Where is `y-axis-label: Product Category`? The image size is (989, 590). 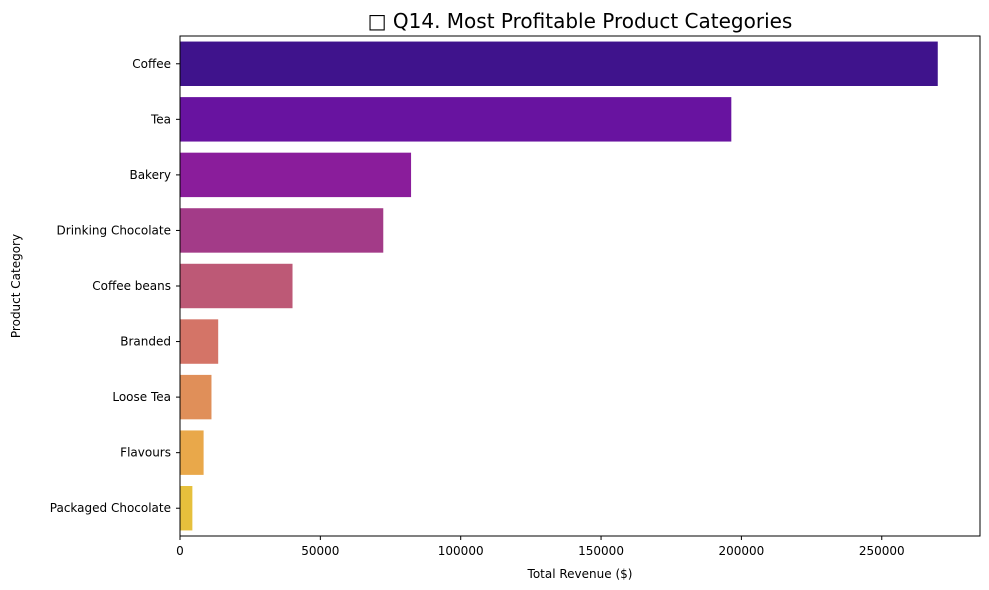 y-axis-label: Product Category is located at coordinates (16, 286).